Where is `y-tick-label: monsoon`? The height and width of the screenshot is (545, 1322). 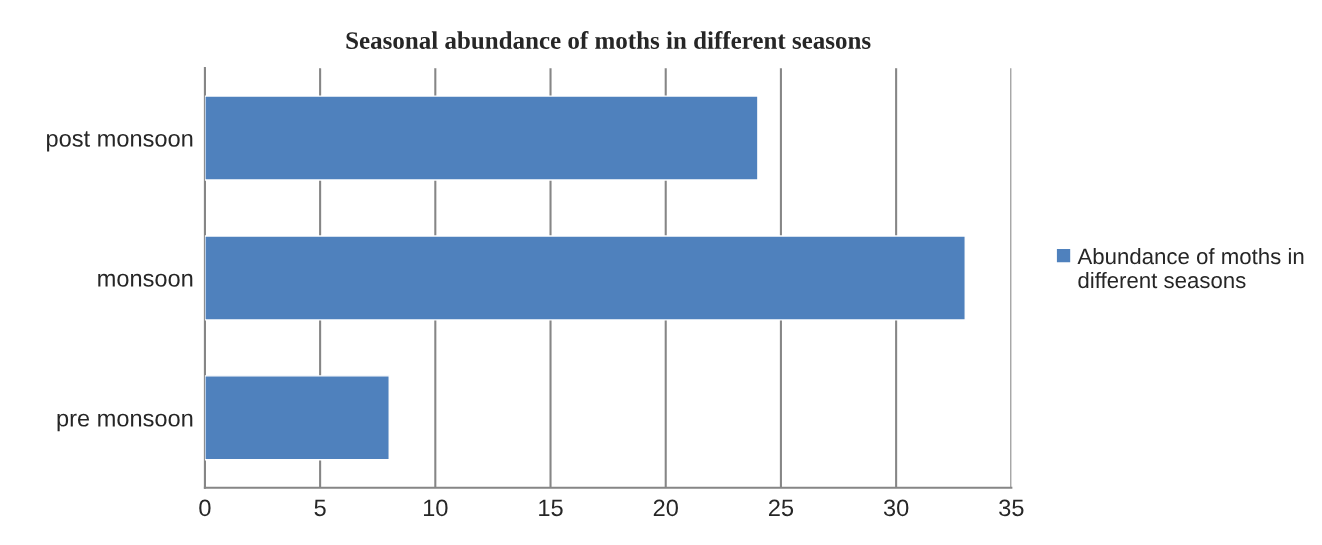 y-tick-label: monsoon is located at coordinates (145, 280).